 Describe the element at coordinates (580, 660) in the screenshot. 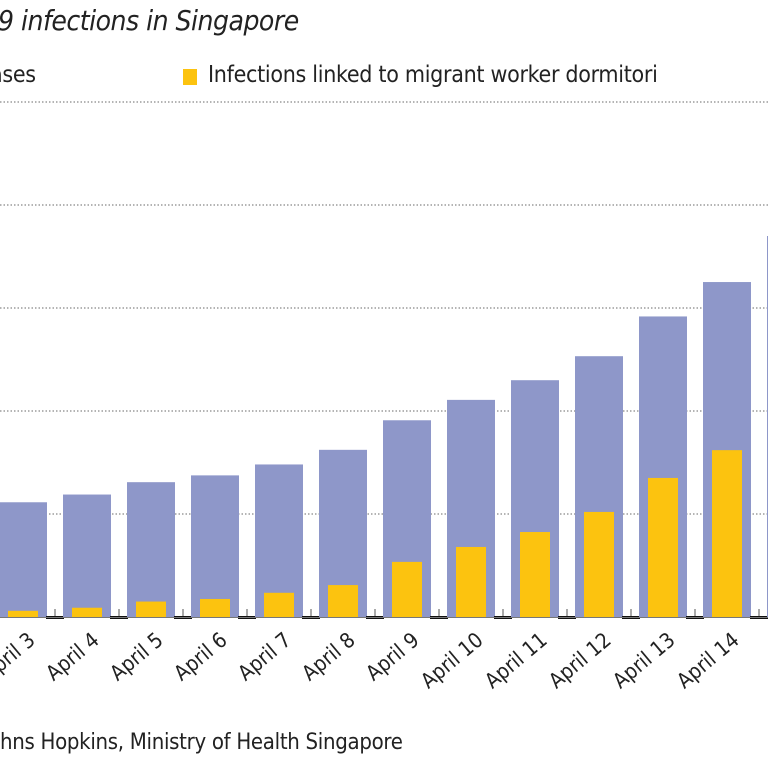

I see `x-tick-label: April 12` at that location.